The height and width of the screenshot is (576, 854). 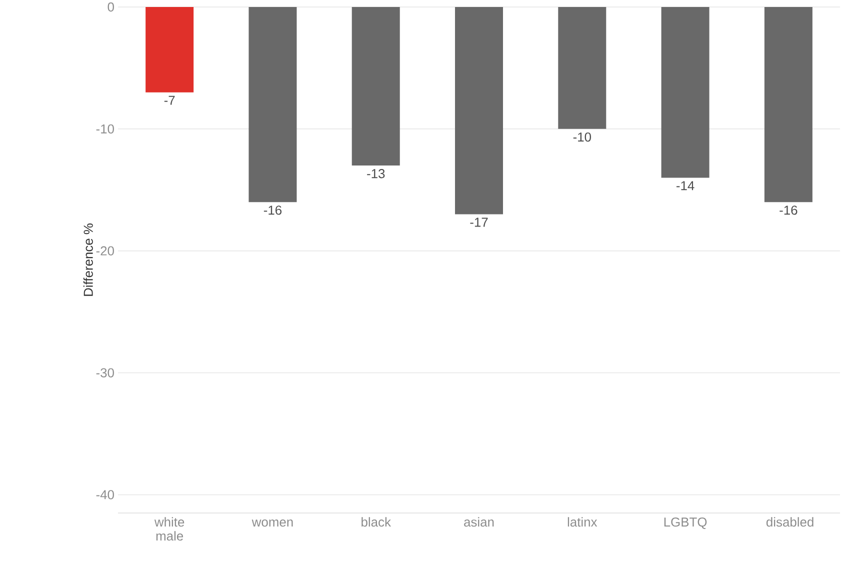 I want to click on data-label: -17, so click(x=479, y=222).